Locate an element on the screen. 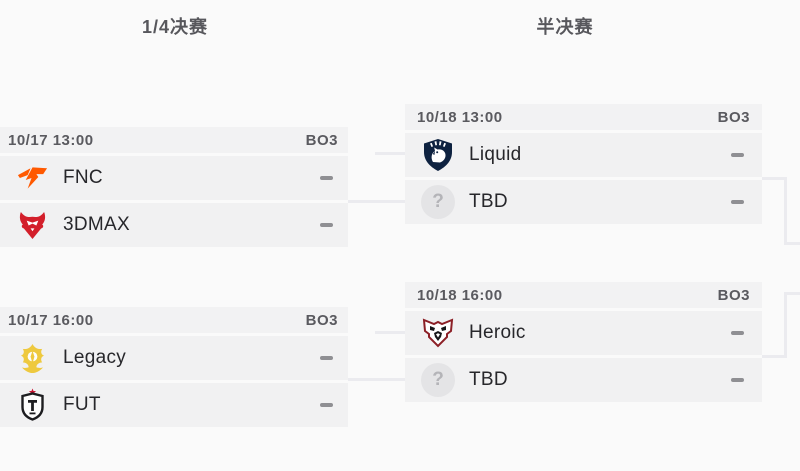  team-name: FUT is located at coordinates (82, 404).